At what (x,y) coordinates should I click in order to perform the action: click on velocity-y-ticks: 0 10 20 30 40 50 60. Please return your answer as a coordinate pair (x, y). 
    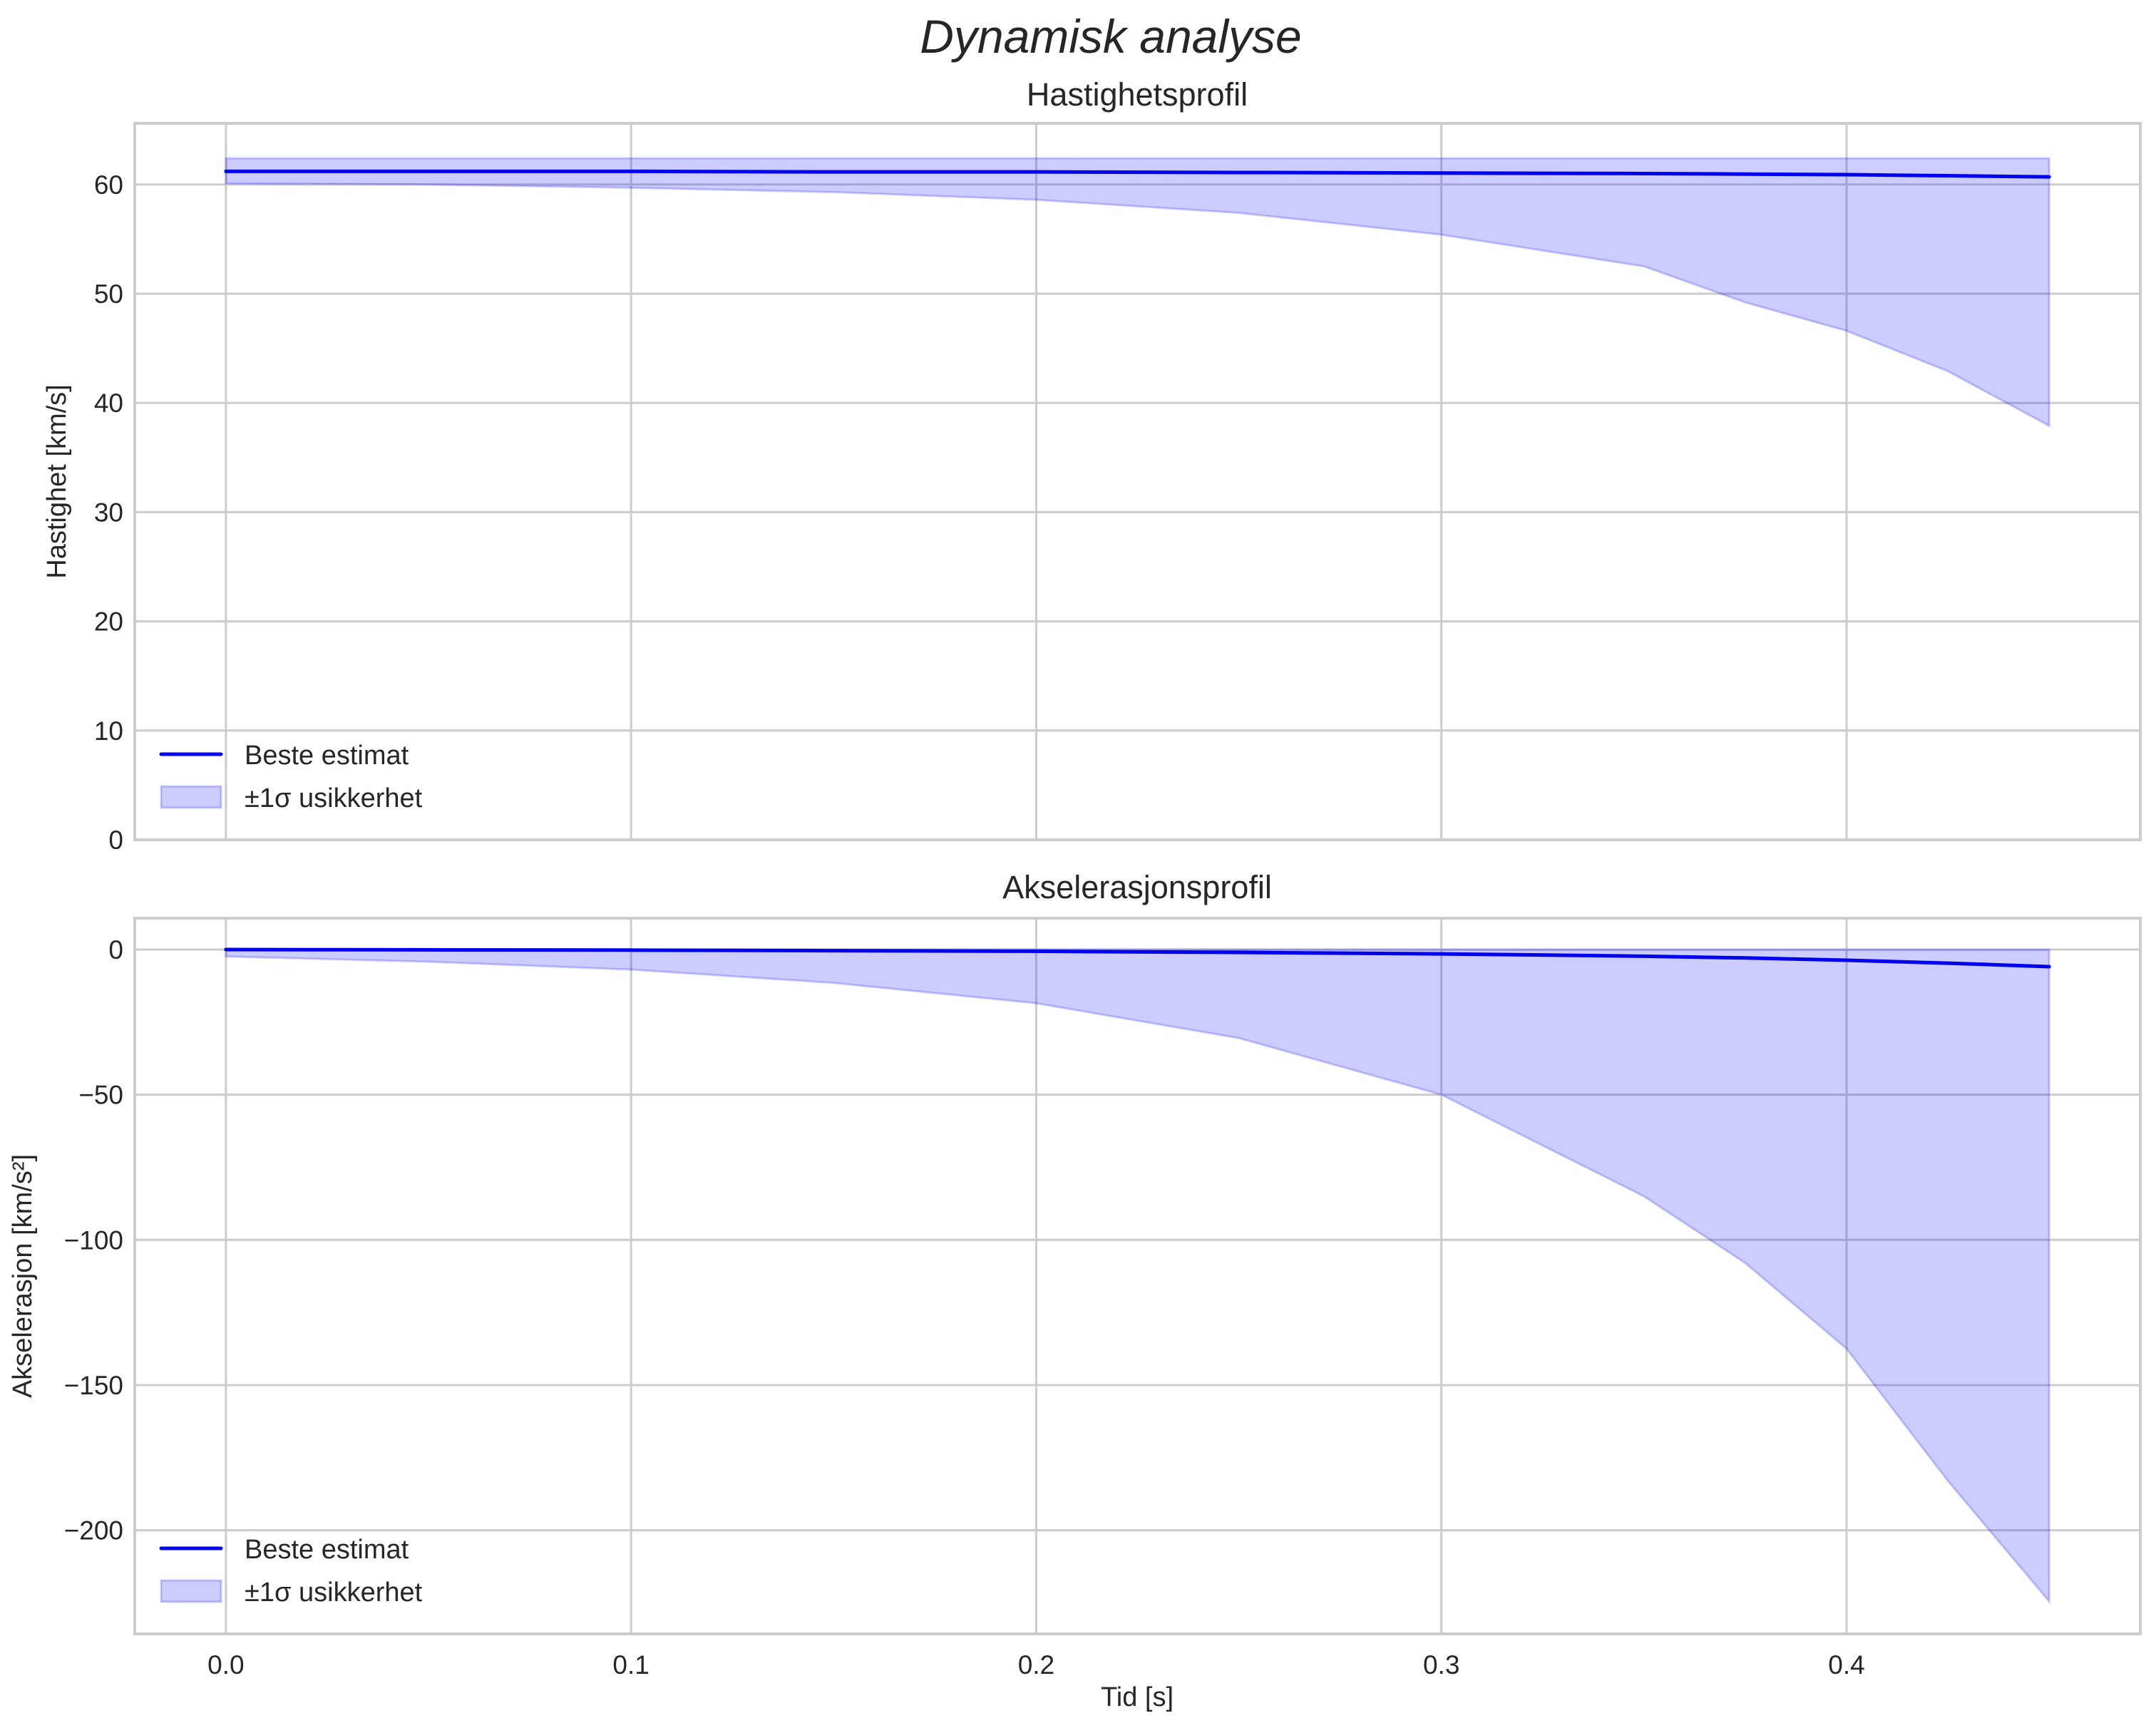
    Looking at the image, I should click on (108, 512).